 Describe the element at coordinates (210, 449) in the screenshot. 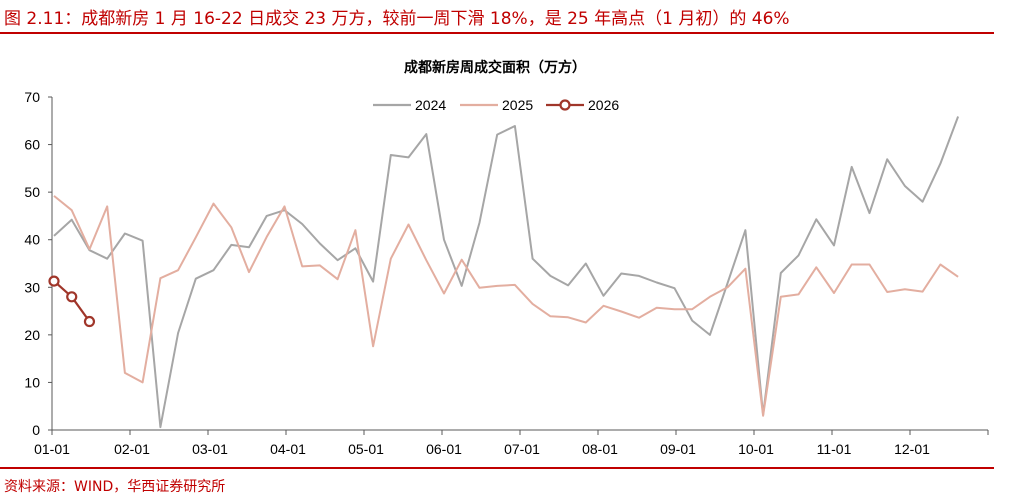

I see `x-tick-label: 03-01` at that location.